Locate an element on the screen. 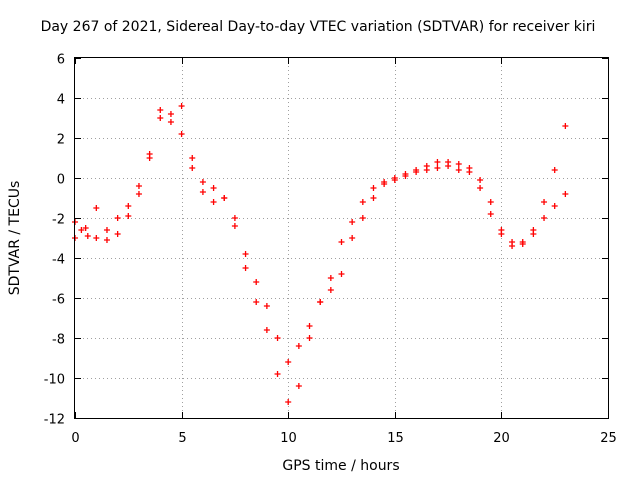 Image resolution: width=640 pixels, height=480 pixels. y-tick-label: -6 is located at coordinates (58, 300).